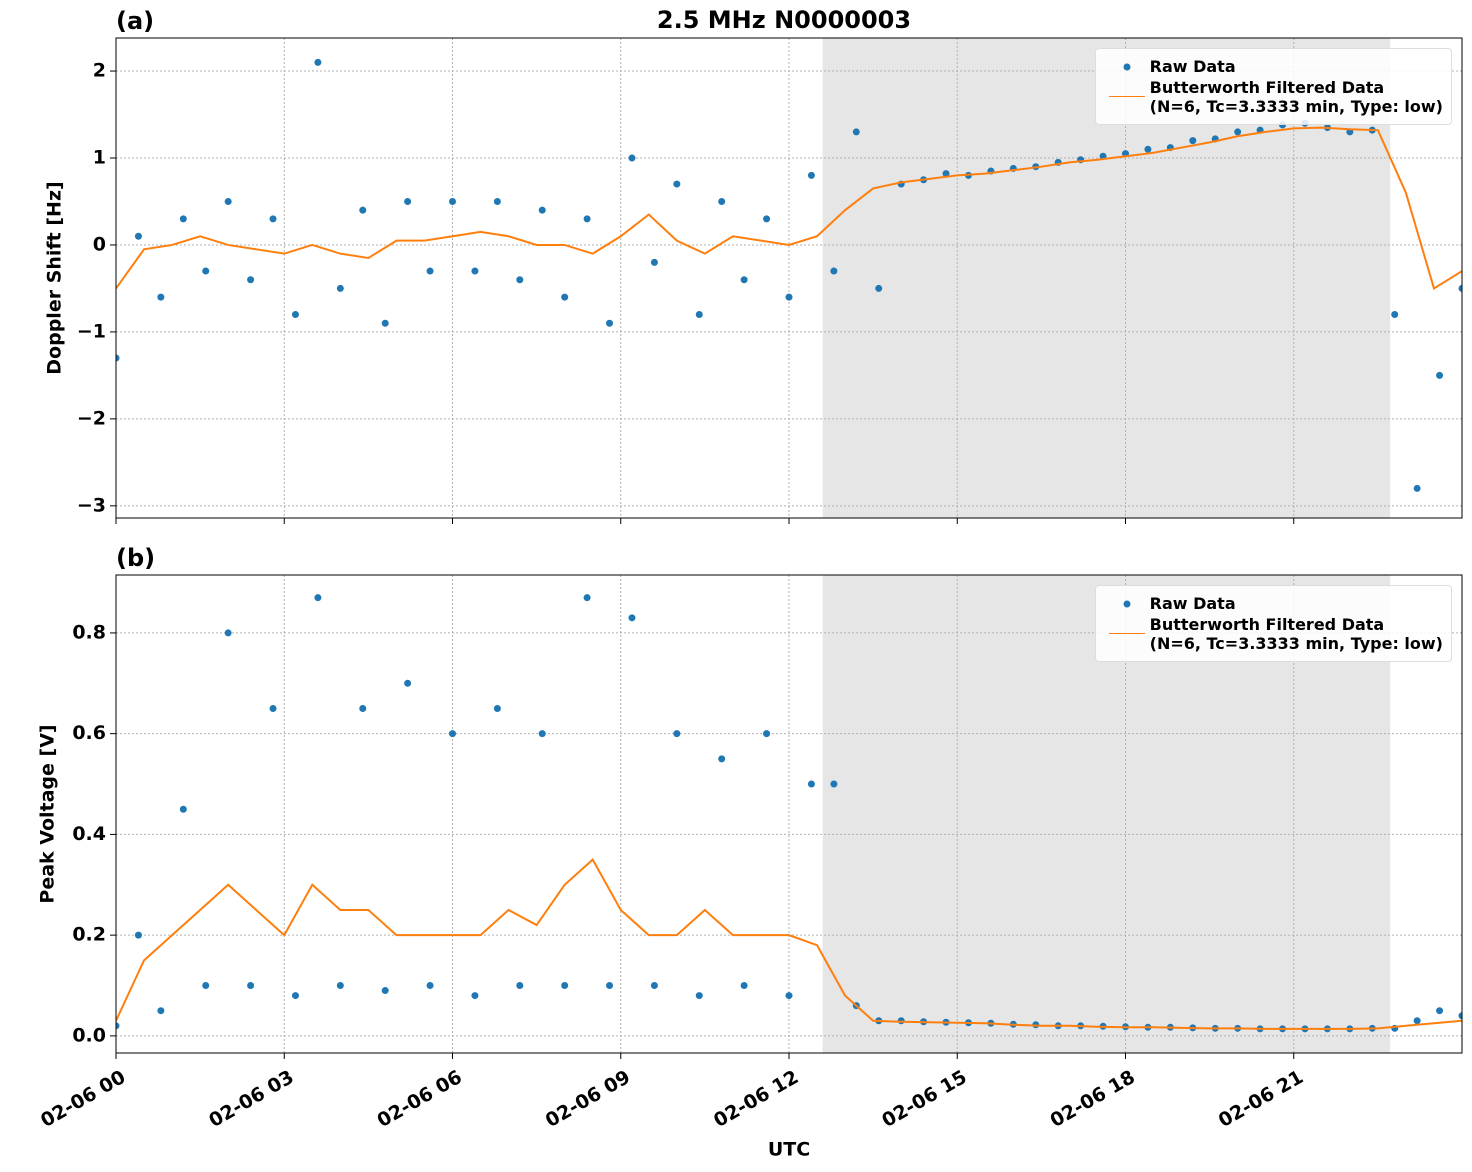 The height and width of the screenshot is (1172, 1472). I want to click on y-tick-label: 2, so click(99, 71).